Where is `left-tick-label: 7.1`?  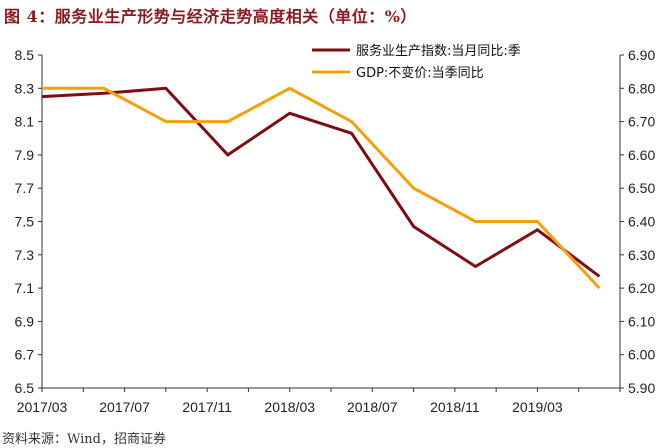
left-tick-label: 7.1 is located at coordinates (25, 288).